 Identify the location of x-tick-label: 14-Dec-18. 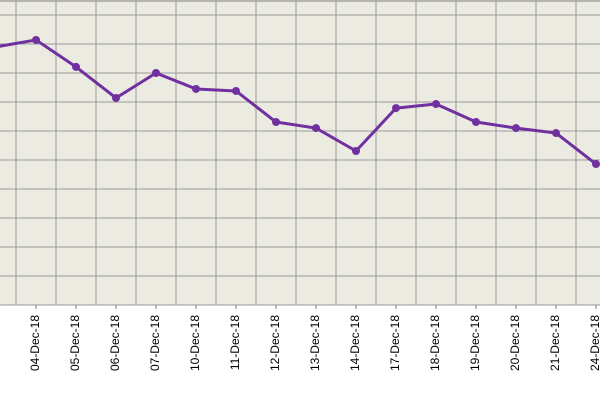
(355, 343).